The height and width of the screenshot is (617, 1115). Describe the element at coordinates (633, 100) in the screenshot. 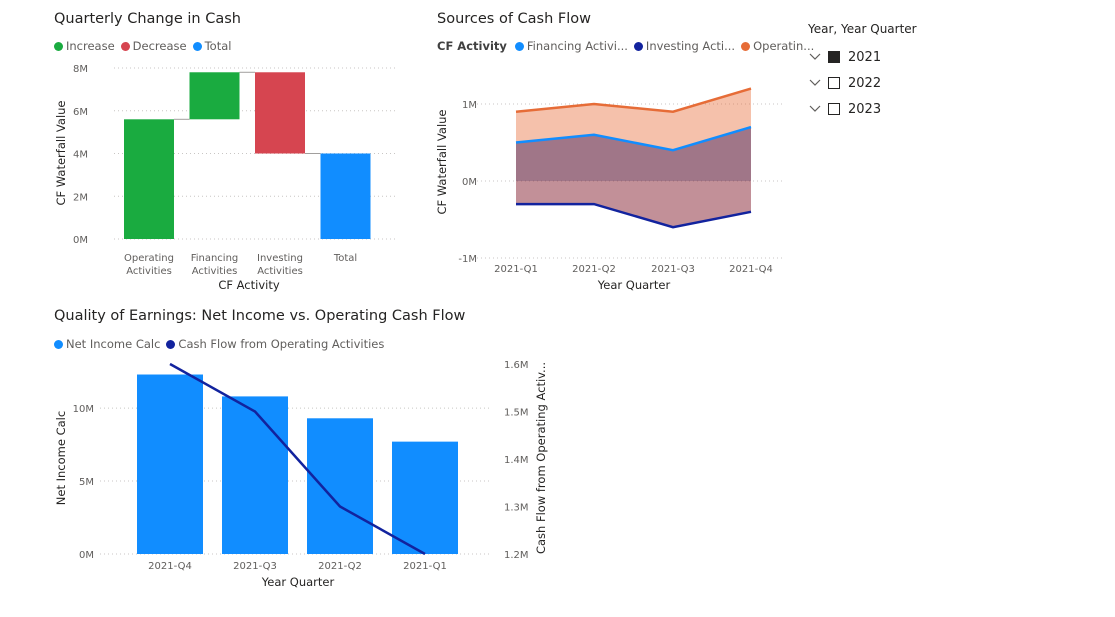

I see `operating-line` at that location.